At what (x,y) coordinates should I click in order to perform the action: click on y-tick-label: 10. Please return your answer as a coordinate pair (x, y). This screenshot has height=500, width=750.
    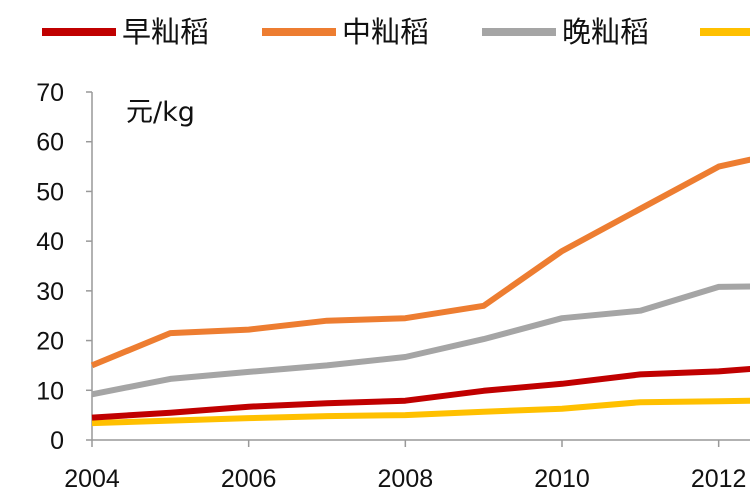
    Looking at the image, I should click on (50, 391).